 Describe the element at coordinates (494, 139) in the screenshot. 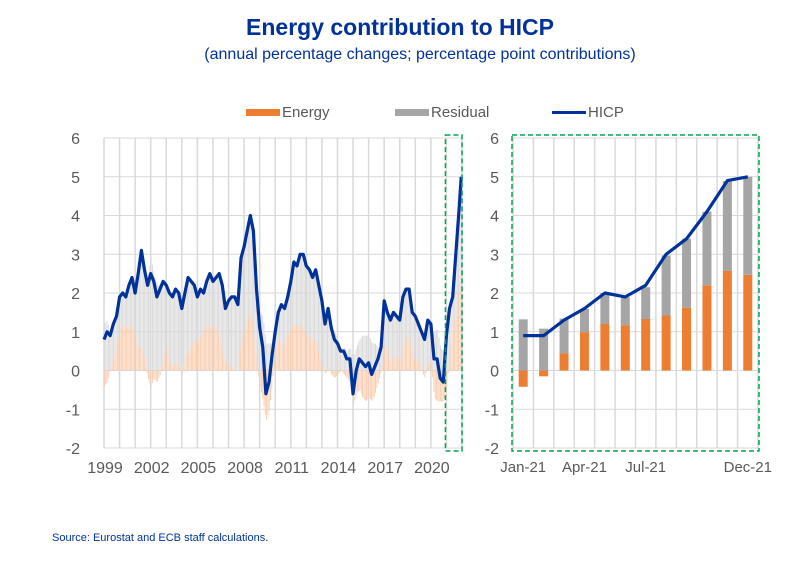

I see `right-y-tick-label: 6` at that location.